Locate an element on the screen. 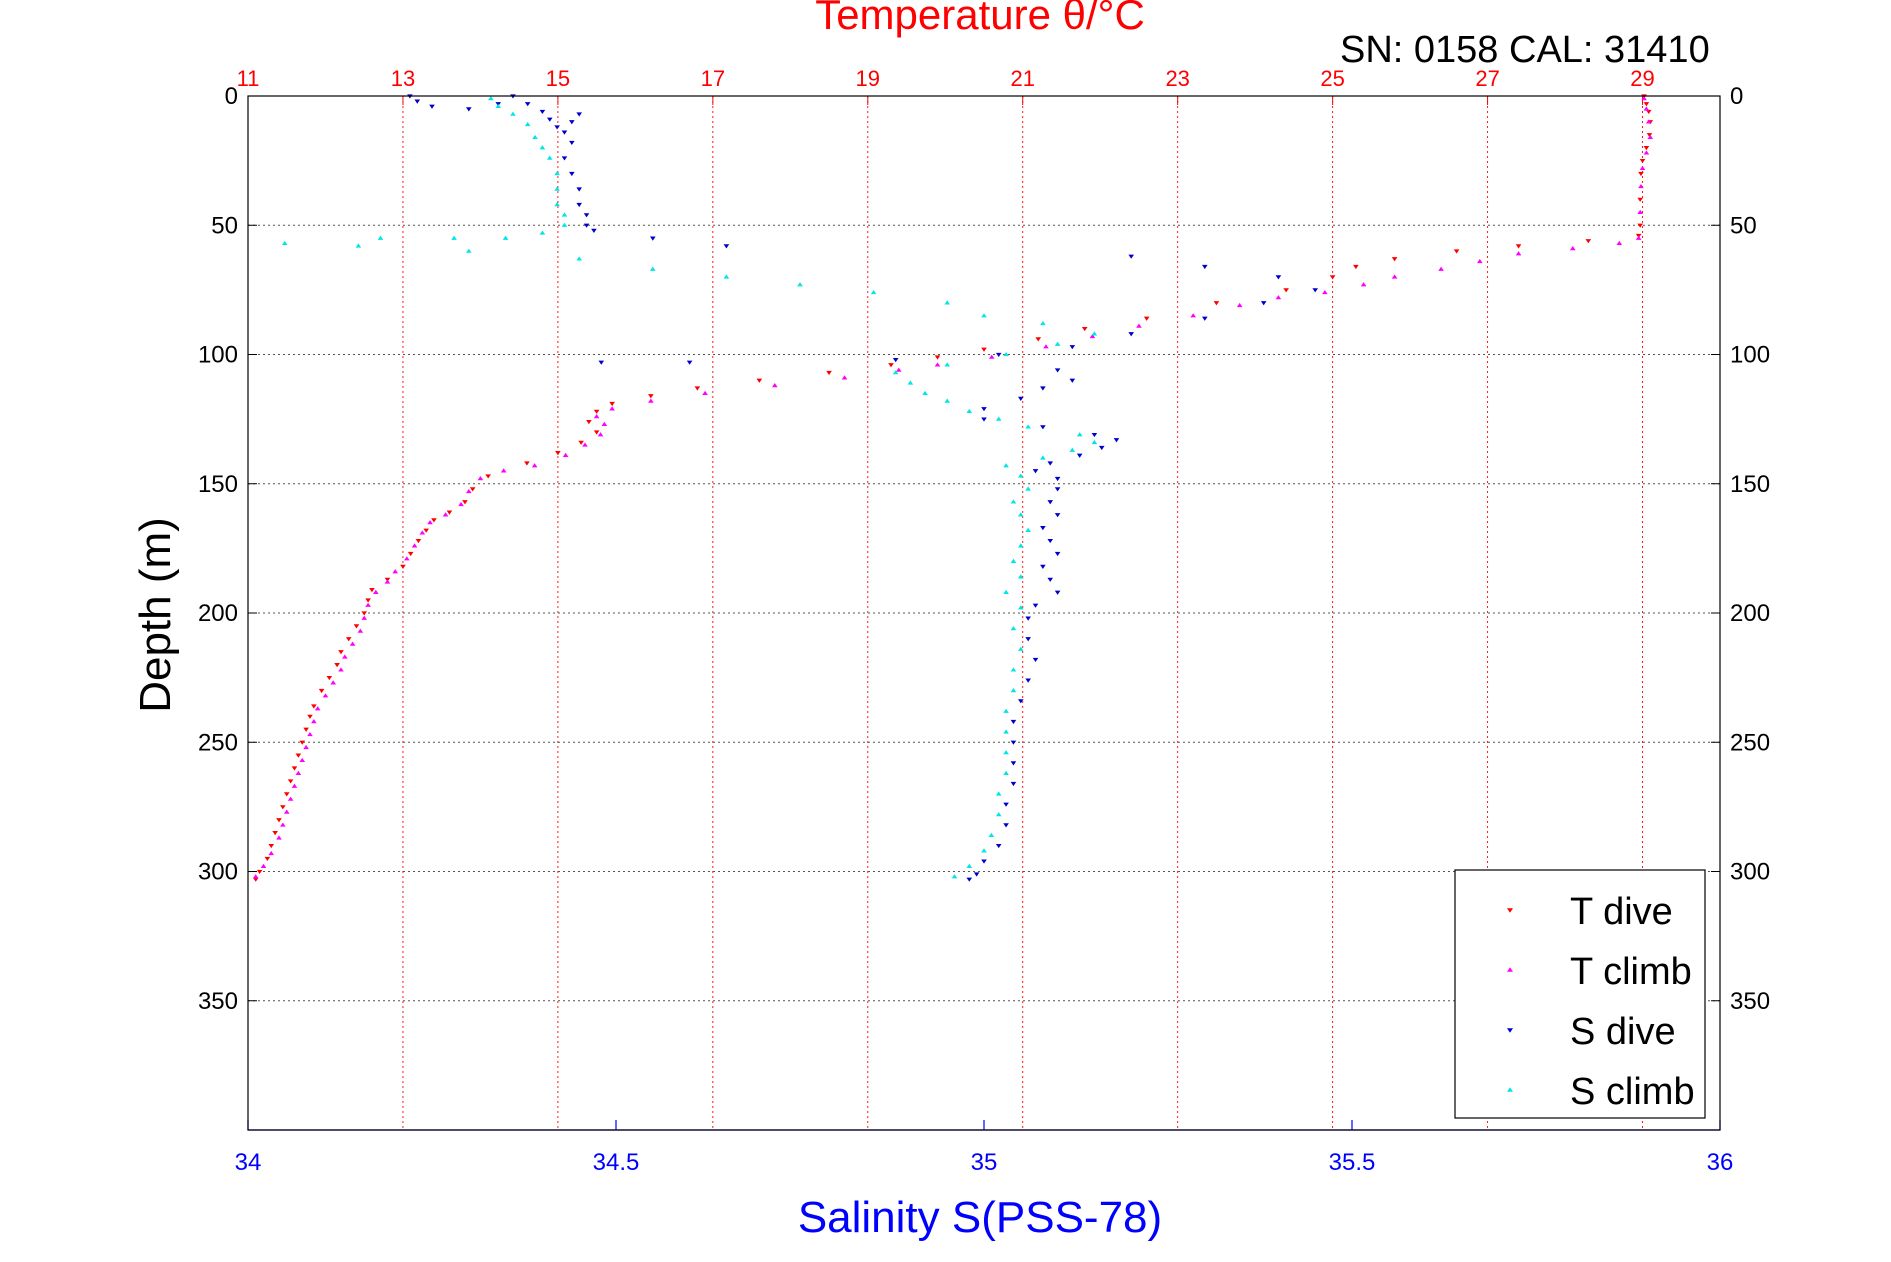 This screenshot has height=1262, width=1891. legend-box is located at coordinates (1580, 994).